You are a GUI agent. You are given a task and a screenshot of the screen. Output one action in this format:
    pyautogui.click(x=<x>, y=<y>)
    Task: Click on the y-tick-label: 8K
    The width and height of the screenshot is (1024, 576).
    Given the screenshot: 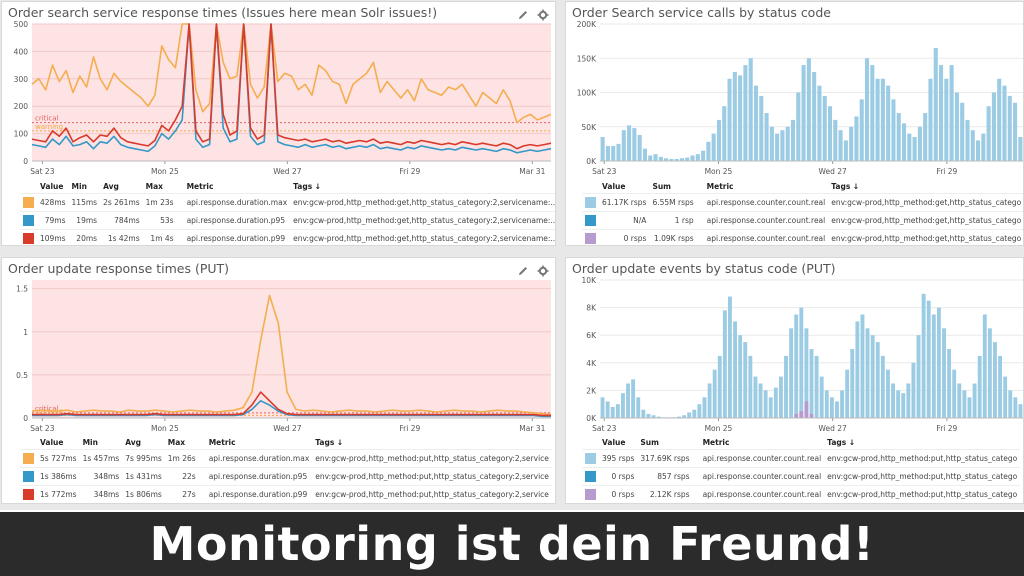 What is the action you would take?
    pyautogui.click(x=591, y=308)
    